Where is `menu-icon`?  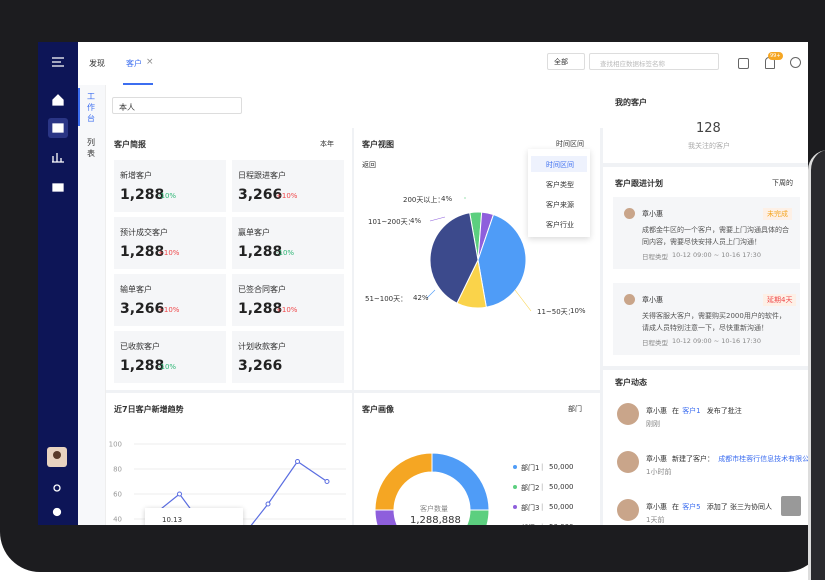
menu-icon is located at coordinates (58, 62).